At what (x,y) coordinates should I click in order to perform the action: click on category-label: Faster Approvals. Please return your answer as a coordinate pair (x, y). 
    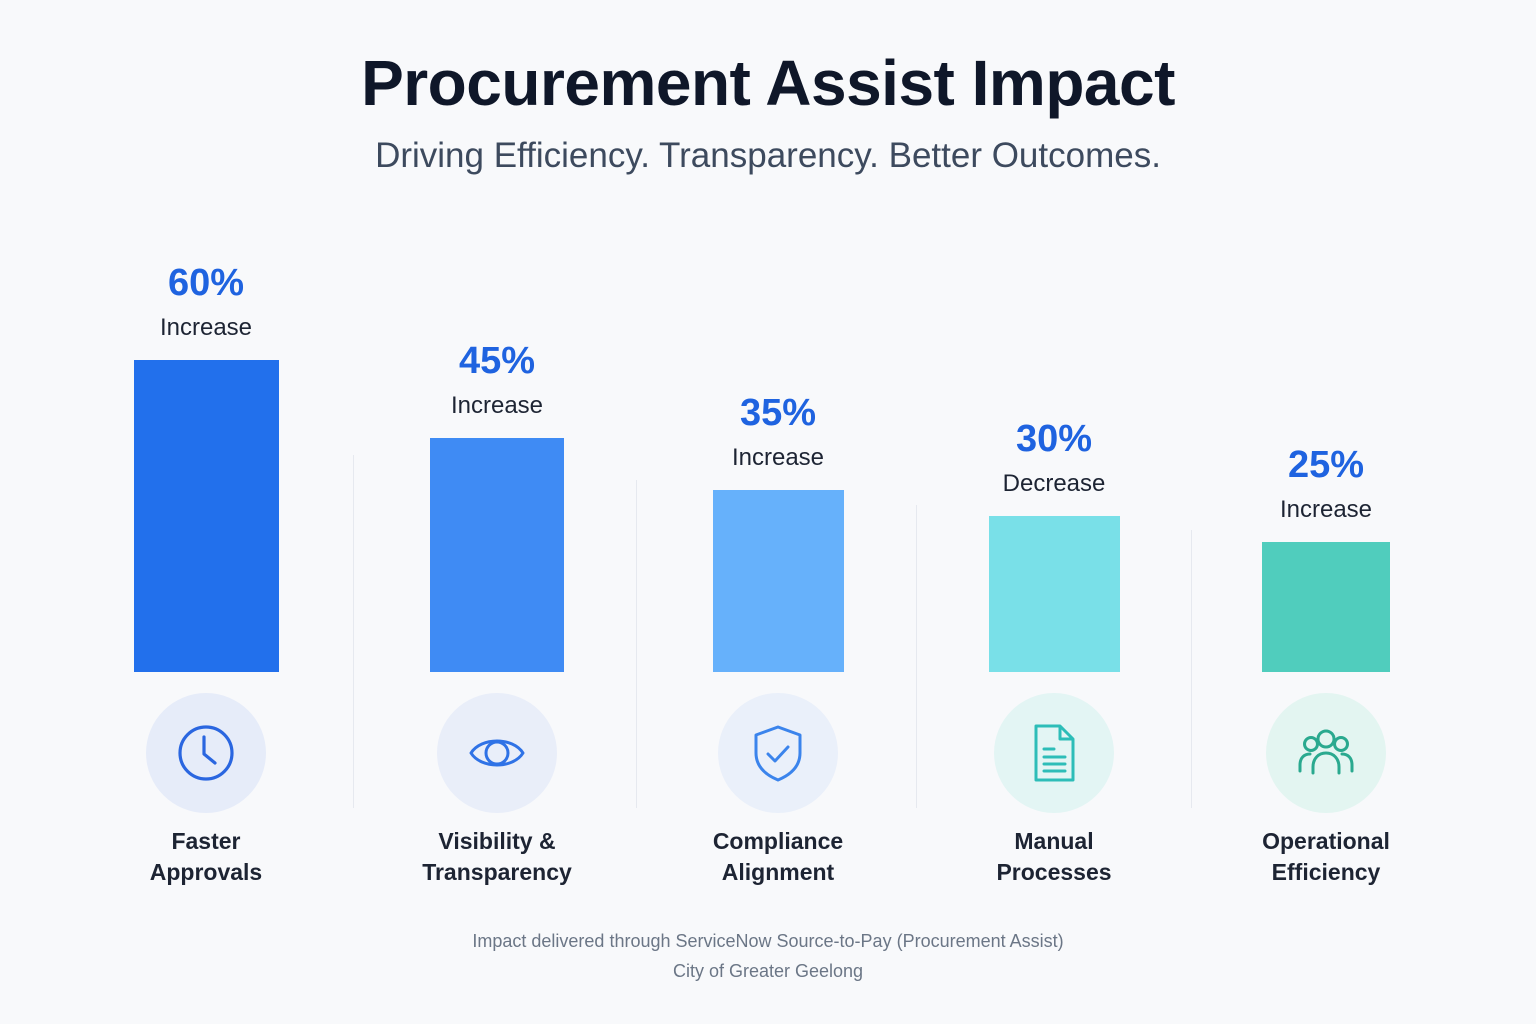
    Looking at the image, I should click on (206, 857).